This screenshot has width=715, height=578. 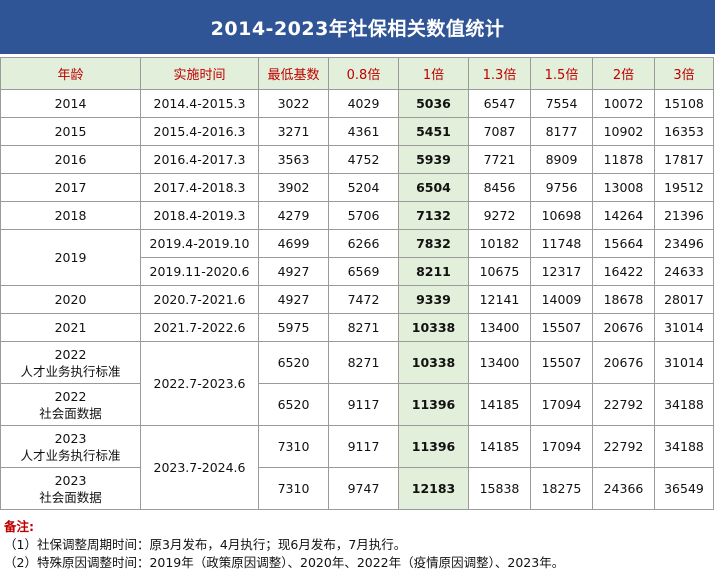 What do you see at coordinates (623, 131) in the screenshot?
I see `value-cell: 10902` at bounding box center [623, 131].